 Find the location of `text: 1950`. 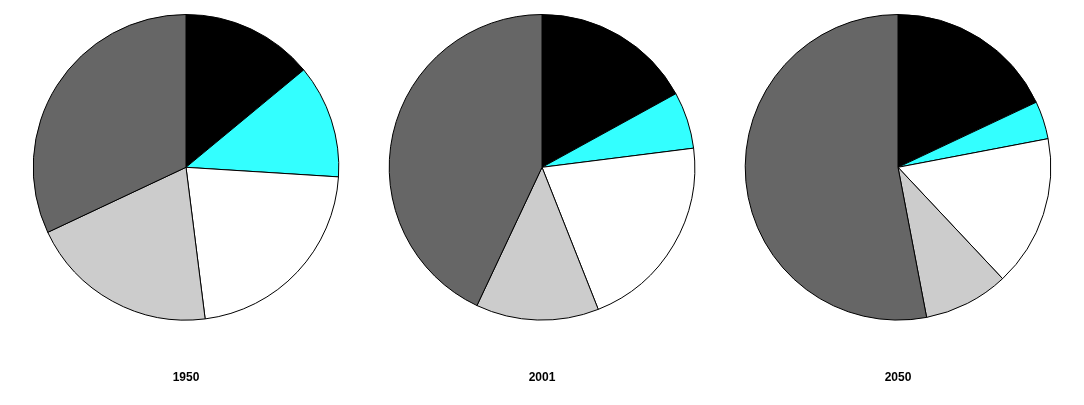

text: 1950 is located at coordinates (186, 377).